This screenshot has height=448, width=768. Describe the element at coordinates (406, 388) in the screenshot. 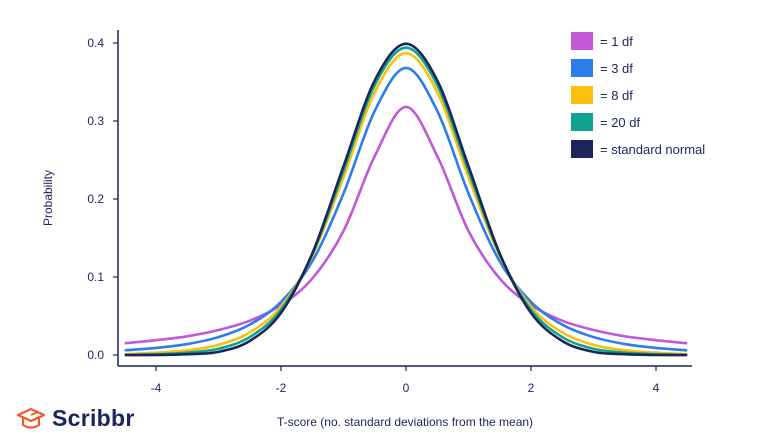

I see `x-tick-label: 0` at that location.